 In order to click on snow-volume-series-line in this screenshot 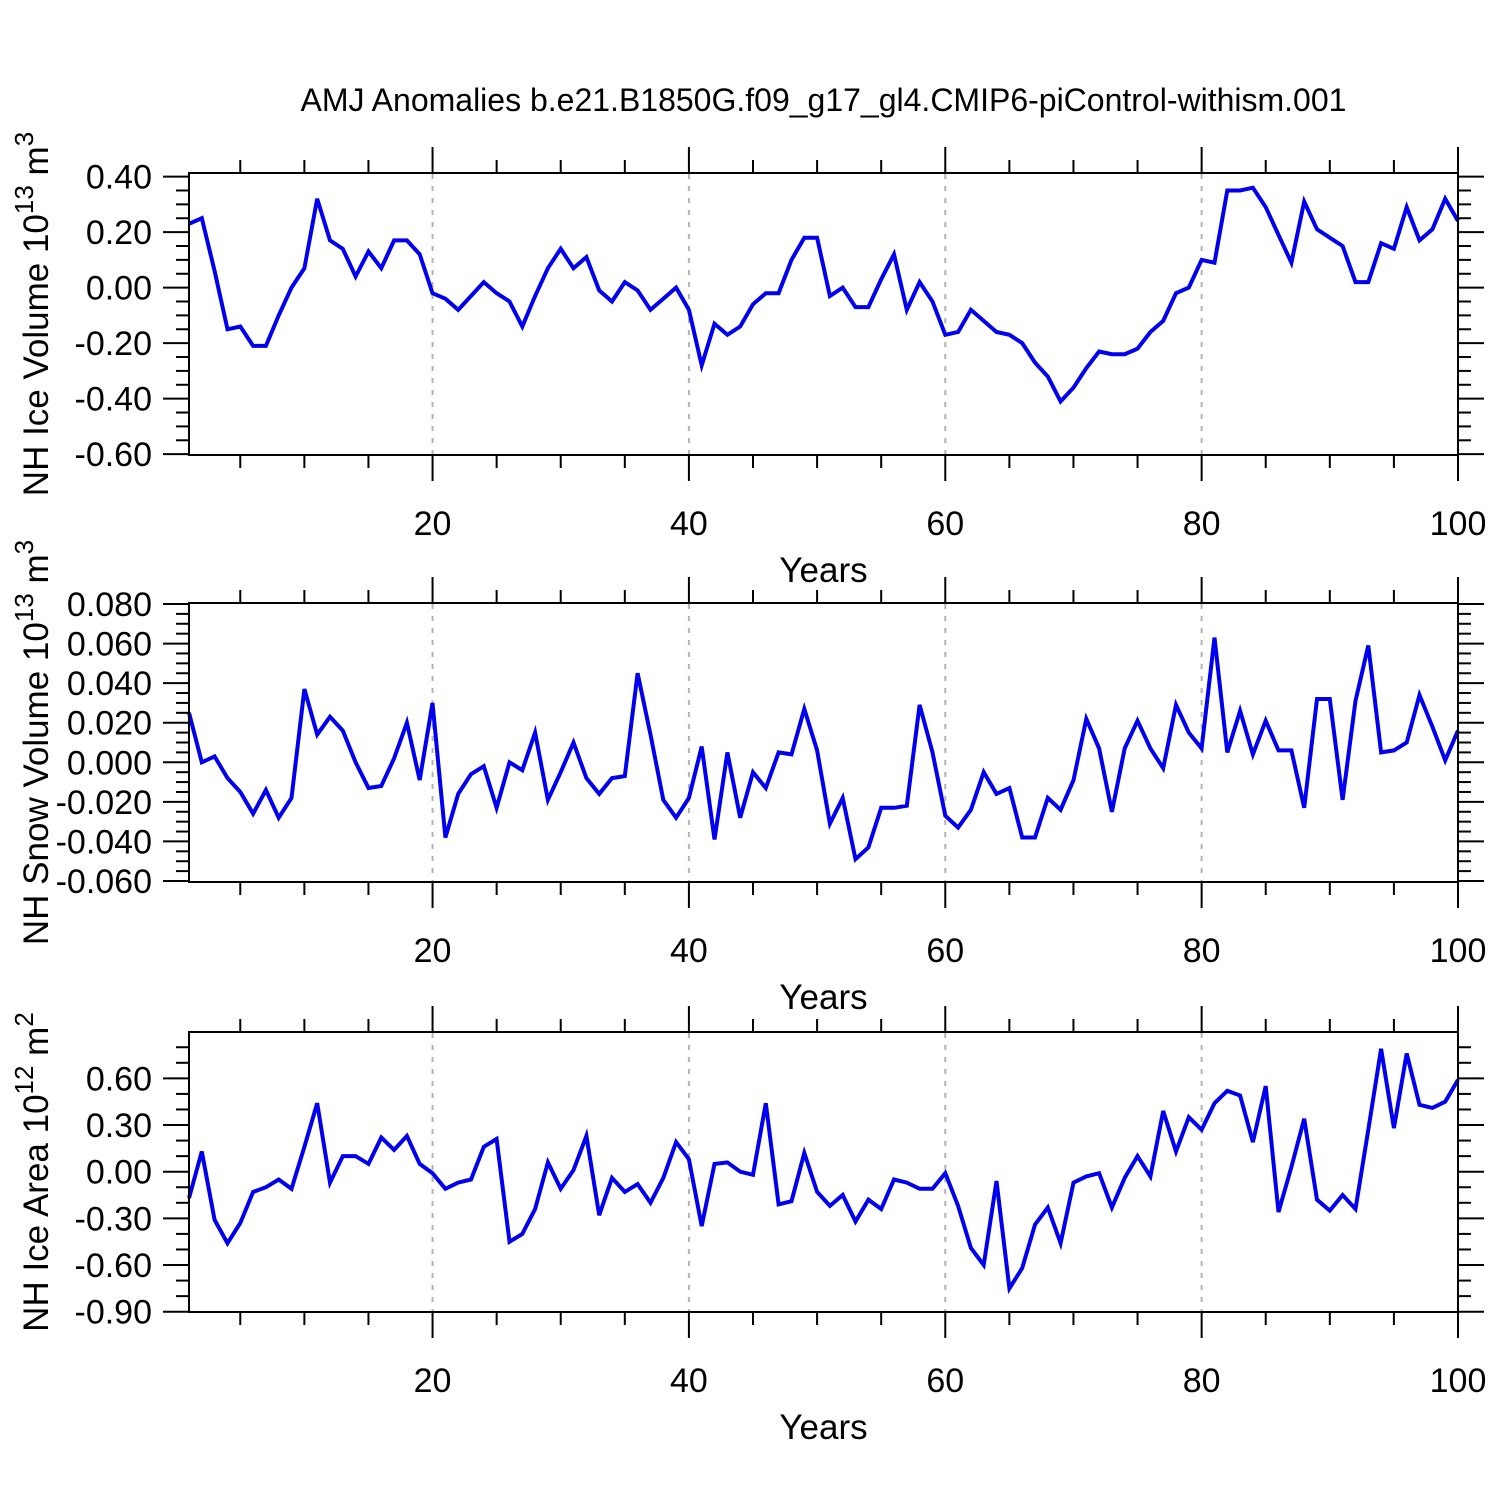, I will do `click(823, 750)`.